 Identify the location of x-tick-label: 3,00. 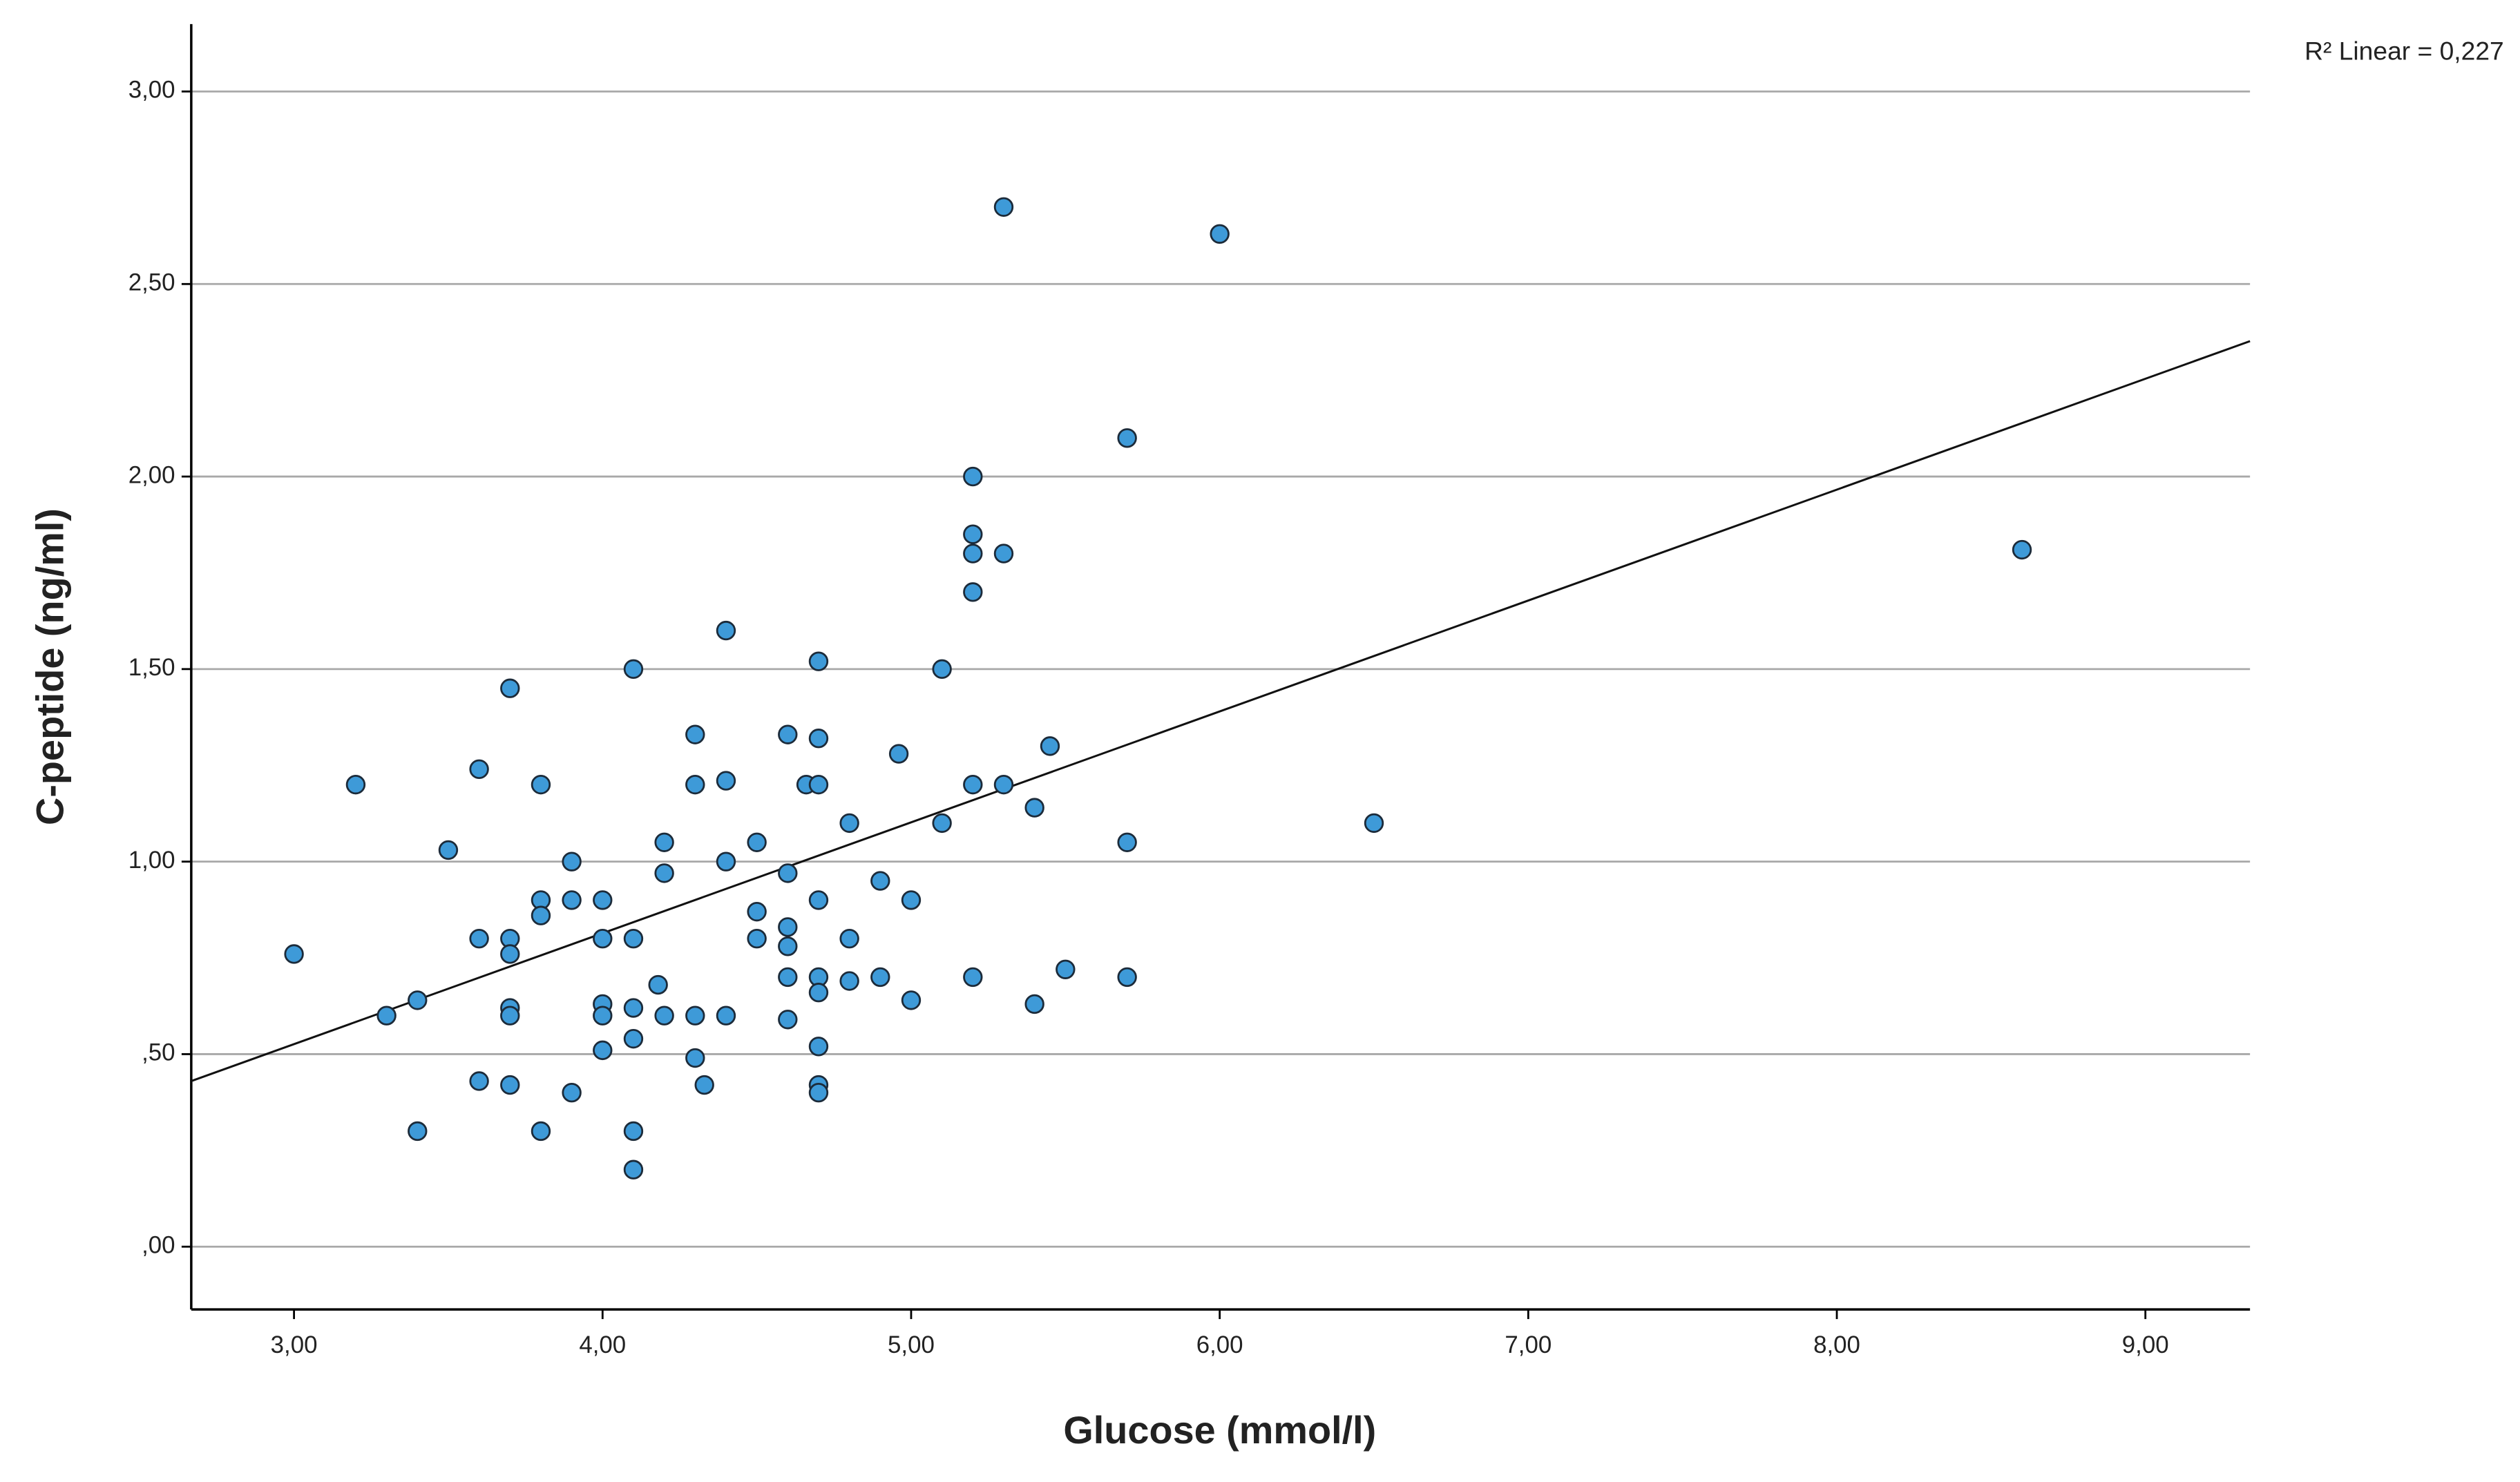
(294, 1344).